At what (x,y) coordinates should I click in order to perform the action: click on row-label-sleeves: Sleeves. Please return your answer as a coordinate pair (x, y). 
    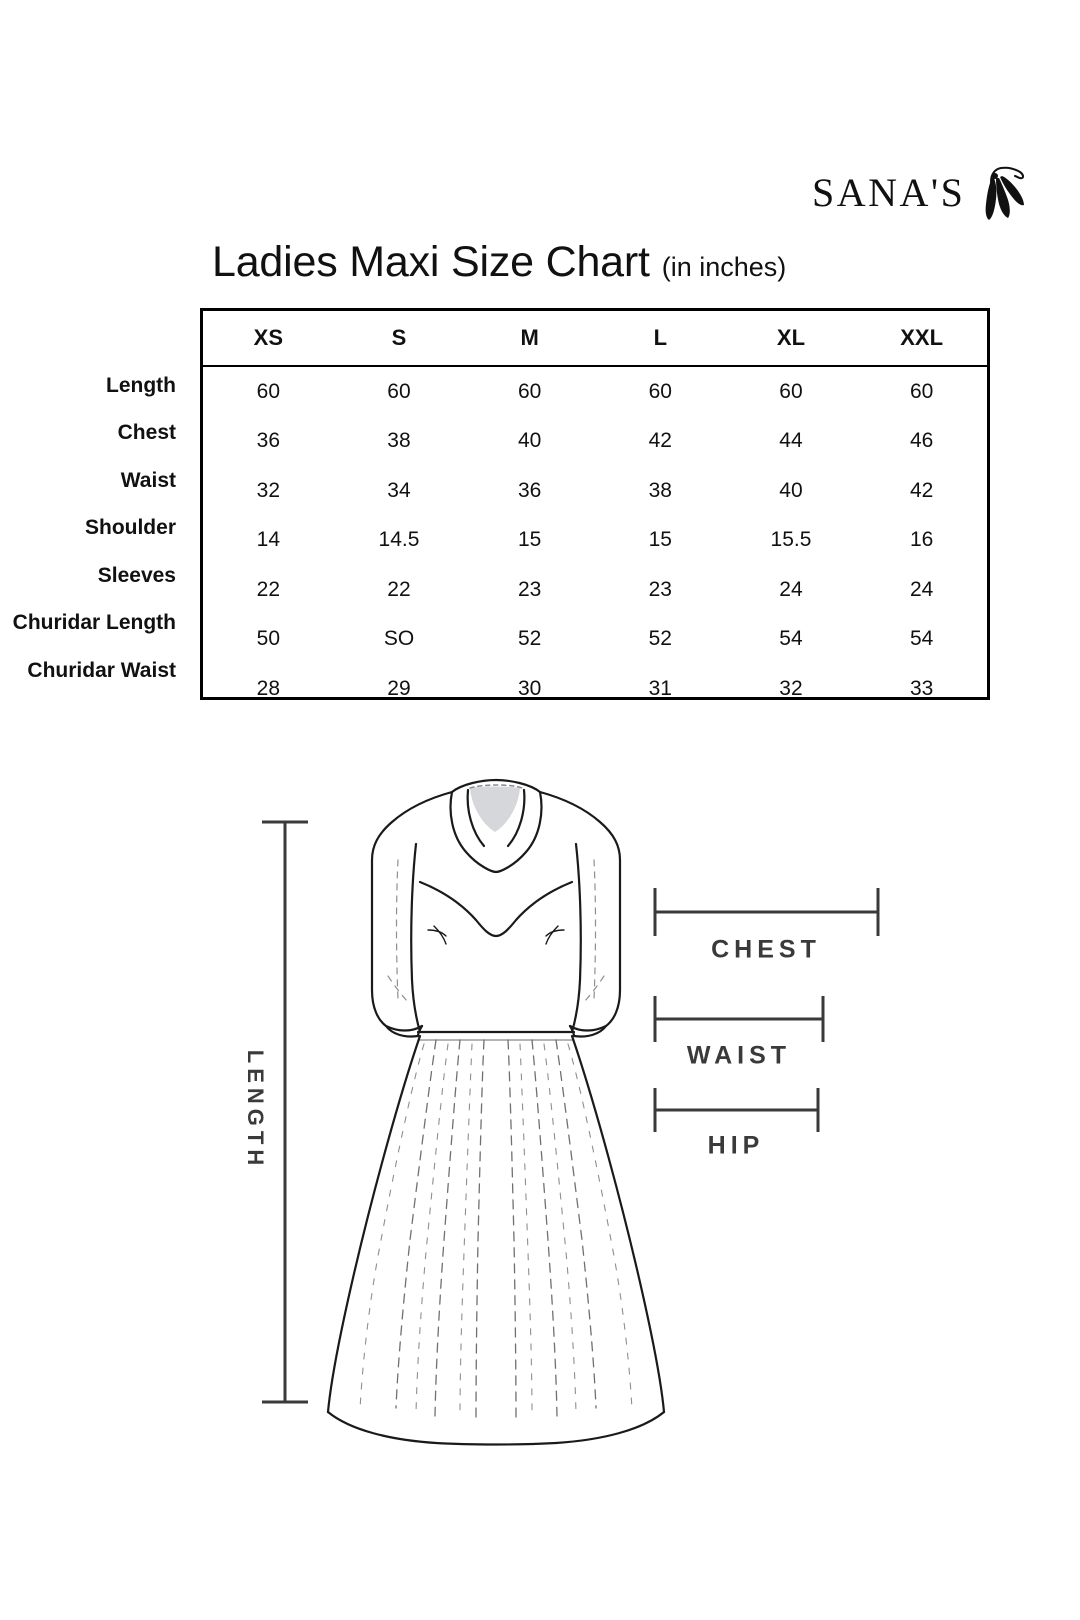
    Looking at the image, I should click on (136, 575).